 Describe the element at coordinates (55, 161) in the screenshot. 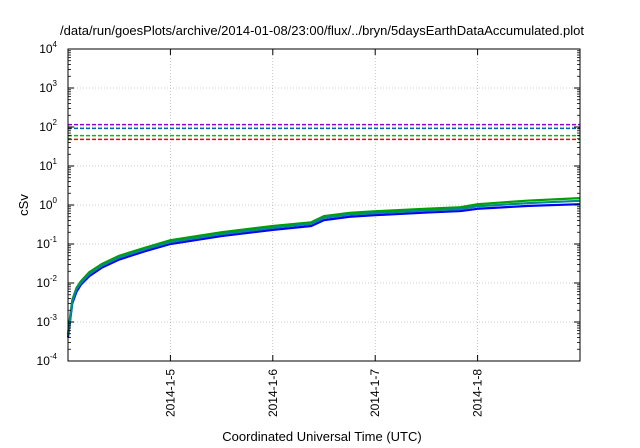

I see `y-tick-exponent: 1` at that location.